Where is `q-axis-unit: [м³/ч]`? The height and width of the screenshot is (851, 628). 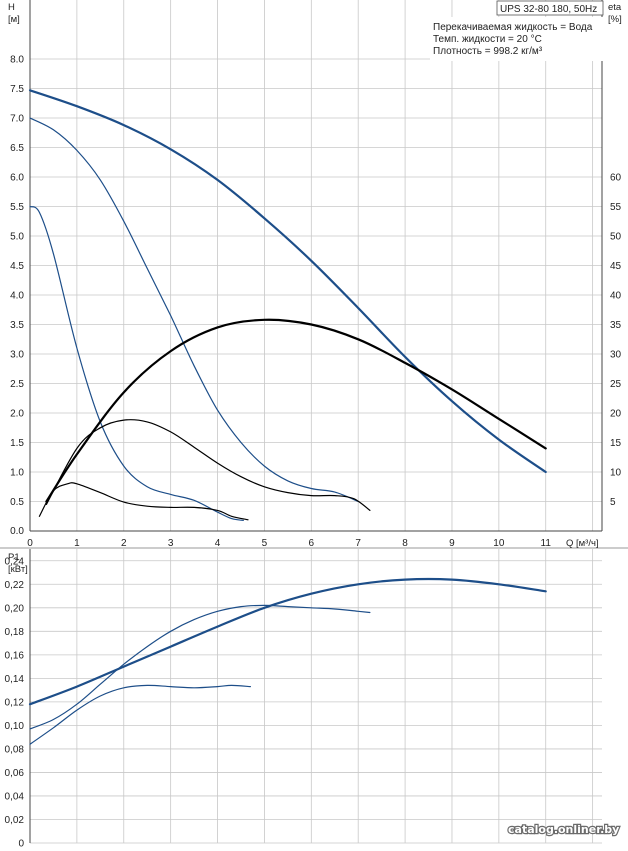
q-axis-unit: [м³/ч] is located at coordinates (587, 543).